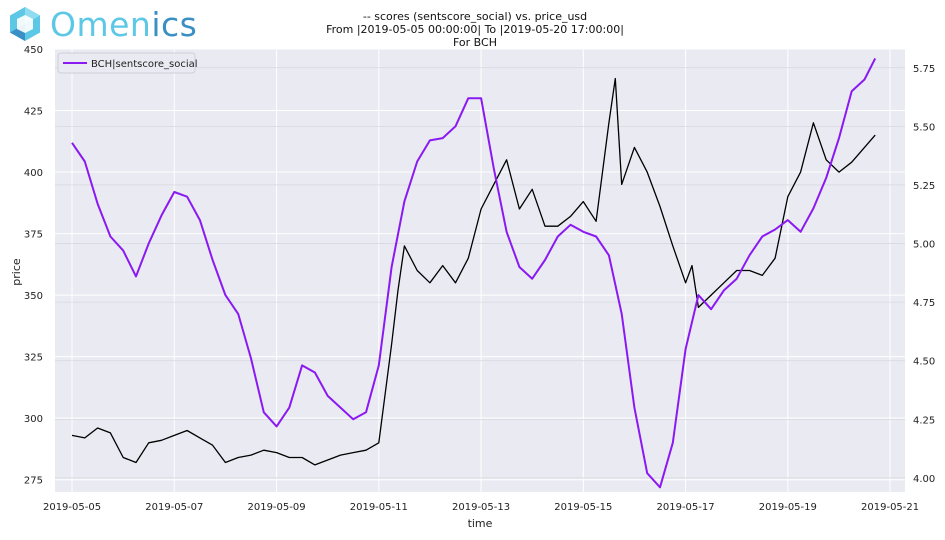 The image size is (945, 540). I want to click on x-tick-label: 2019-05-07, so click(174, 507).